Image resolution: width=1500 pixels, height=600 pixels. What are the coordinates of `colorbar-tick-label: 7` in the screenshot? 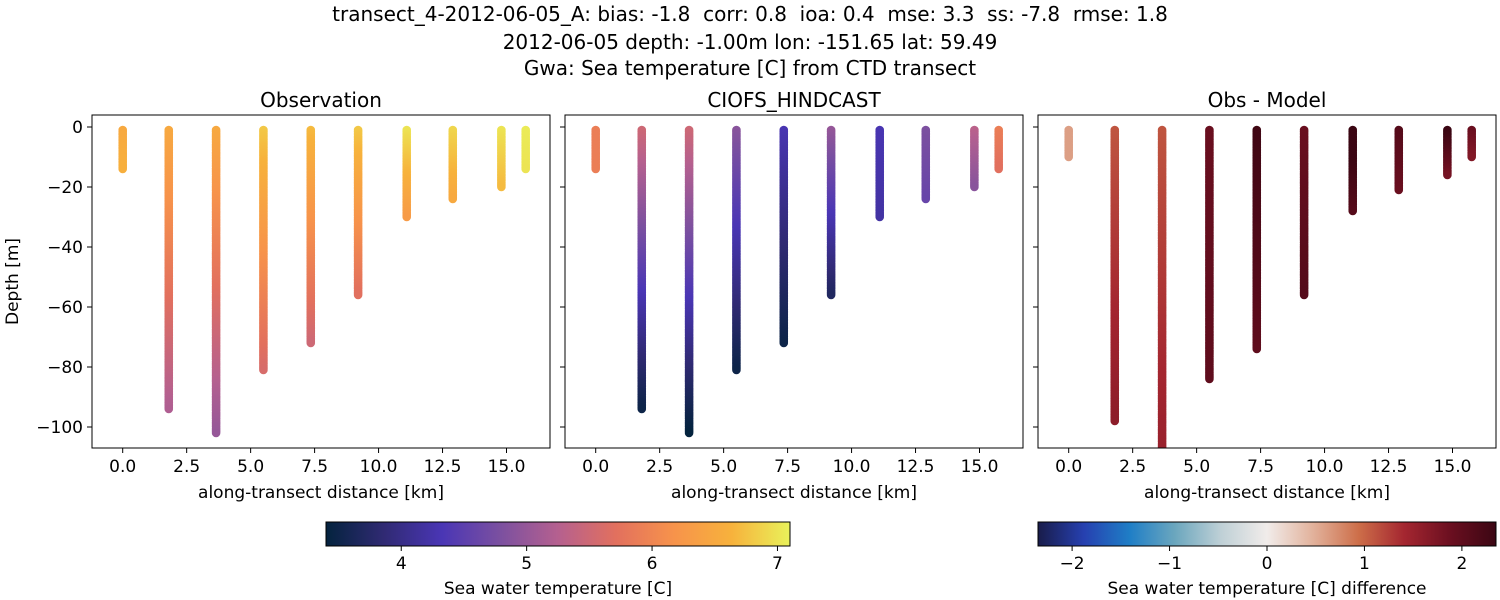 It's located at (777, 564).